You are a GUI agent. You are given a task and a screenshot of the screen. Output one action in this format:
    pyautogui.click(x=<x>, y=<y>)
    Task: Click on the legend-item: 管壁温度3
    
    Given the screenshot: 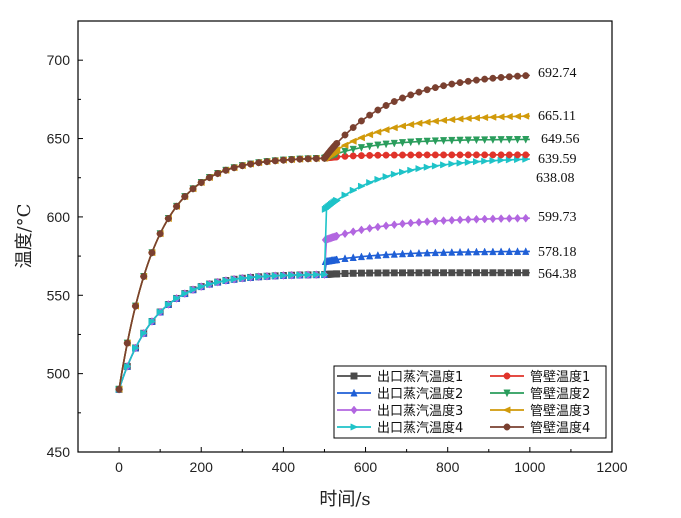 What is the action you would take?
    pyautogui.click(x=540, y=411)
    